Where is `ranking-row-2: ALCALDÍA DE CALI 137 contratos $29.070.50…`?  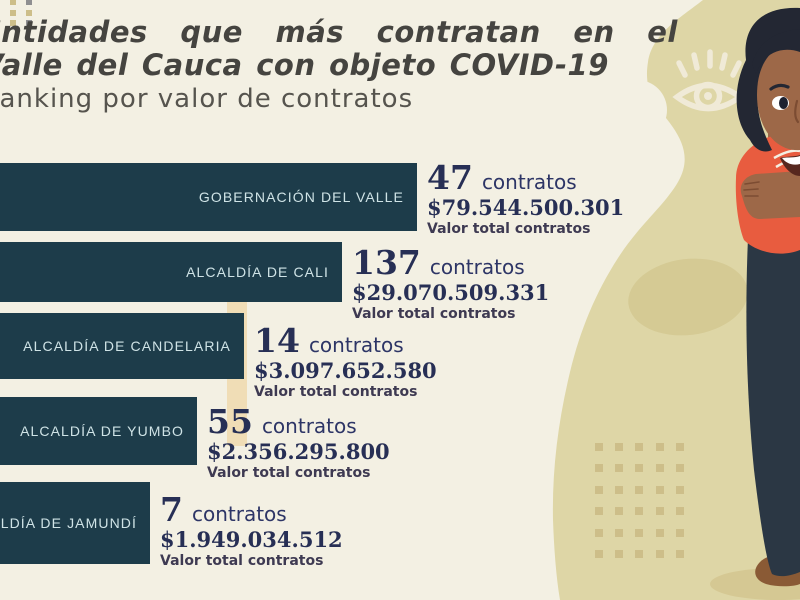 ranking-row-2: ALCALDÍA DE CALI 137 contratos $29.070.50… is located at coordinates (274, 282).